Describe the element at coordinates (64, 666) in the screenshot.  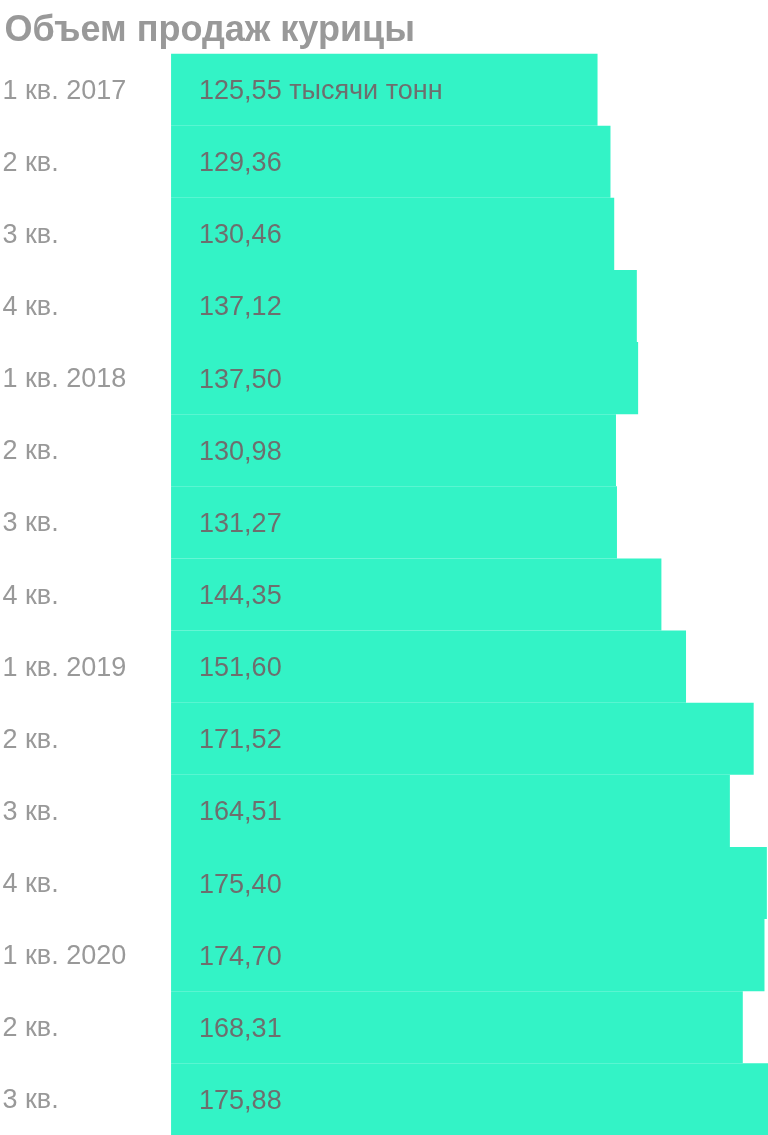
I see `y-tick-label: 1 кв. 2019` at that location.